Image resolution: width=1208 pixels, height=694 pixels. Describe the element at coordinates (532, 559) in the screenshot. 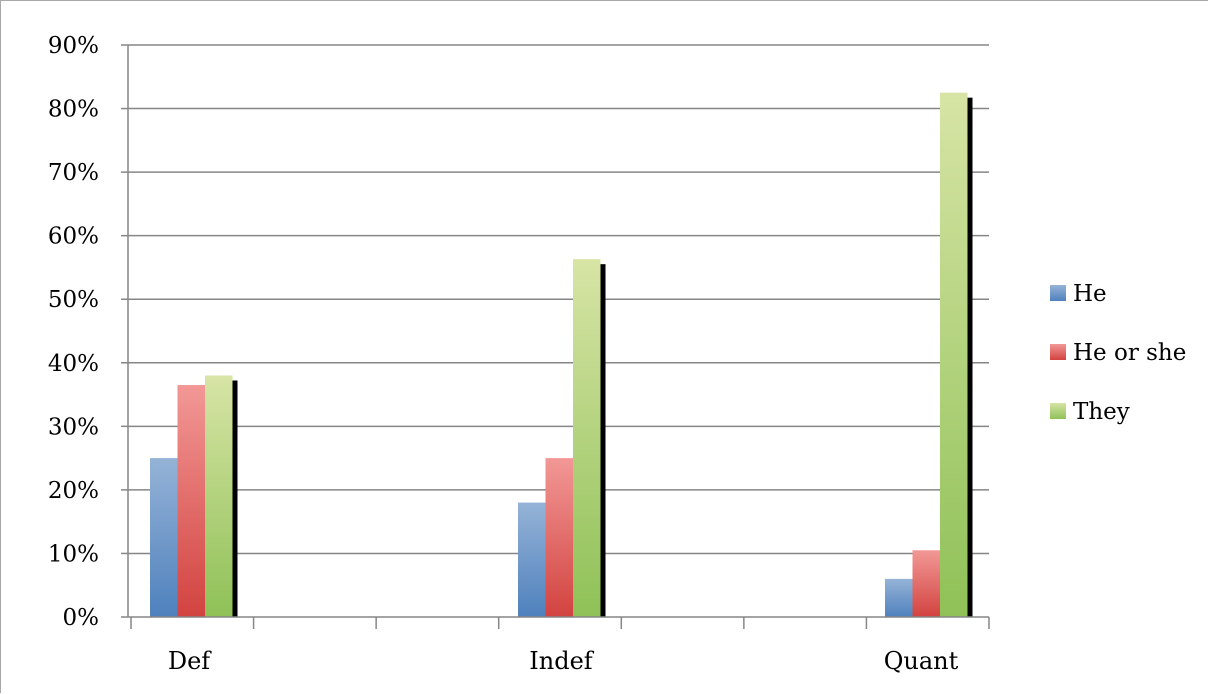

I see `bar-he-indef` at that location.